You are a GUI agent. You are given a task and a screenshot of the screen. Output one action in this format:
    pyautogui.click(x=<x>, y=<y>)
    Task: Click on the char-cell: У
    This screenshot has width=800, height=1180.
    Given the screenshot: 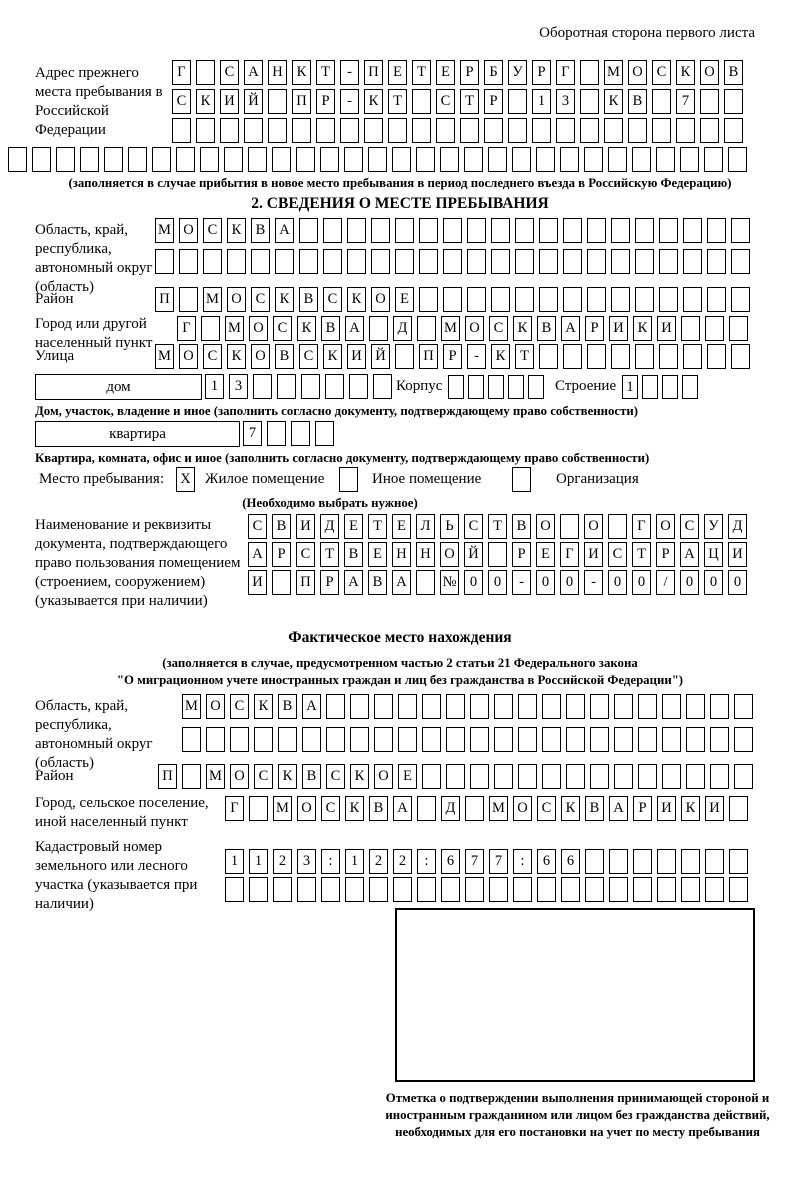 What is the action you would take?
    pyautogui.click(x=517, y=72)
    